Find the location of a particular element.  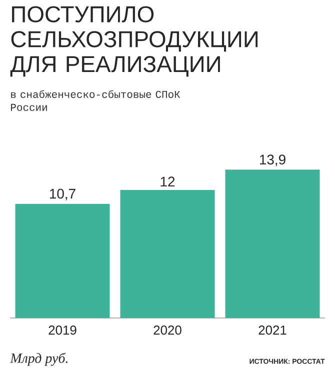

x-tick-label: 2019 is located at coordinates (62, 330).